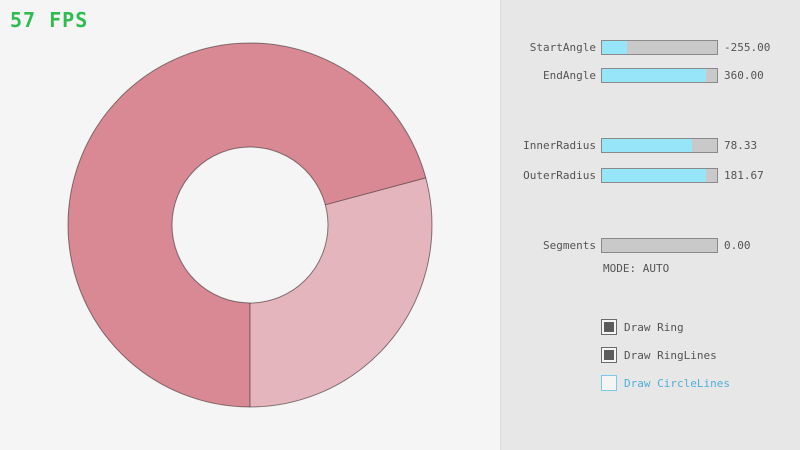  Describe the element at coordinates (559, 145) in the screenshot. I see `inner-radius-label: InnerRadius` at that location.